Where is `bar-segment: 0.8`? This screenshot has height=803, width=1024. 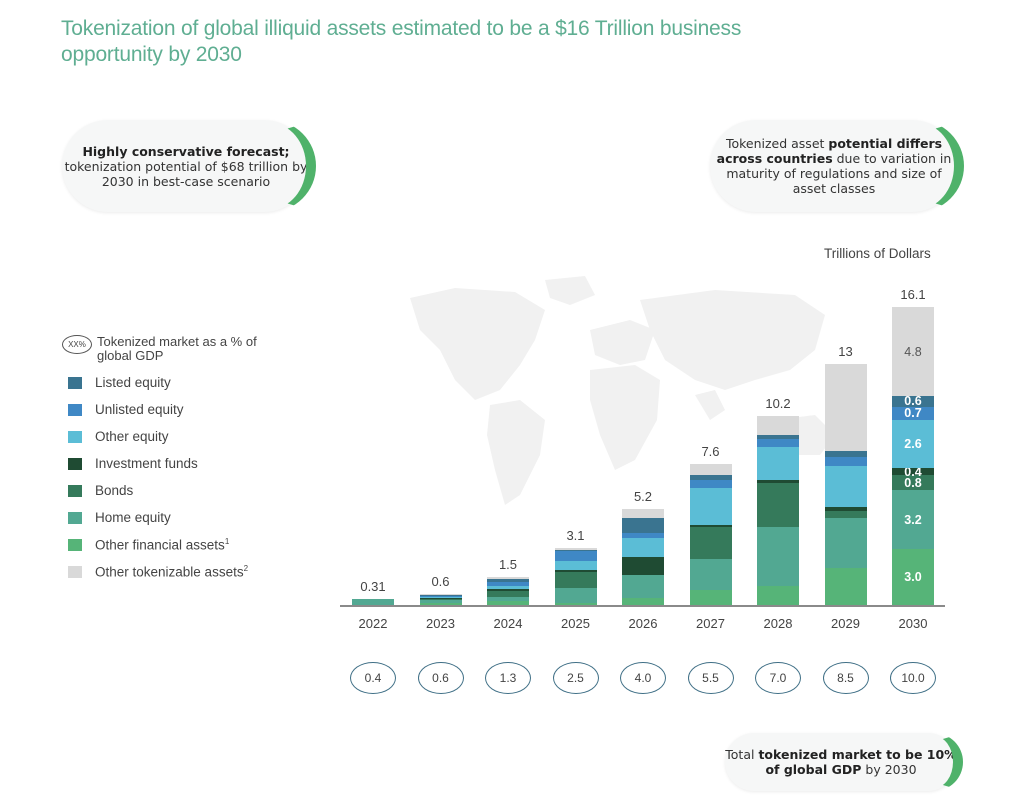
bar-segment: 0.8 is located at coordinates (913, 483).